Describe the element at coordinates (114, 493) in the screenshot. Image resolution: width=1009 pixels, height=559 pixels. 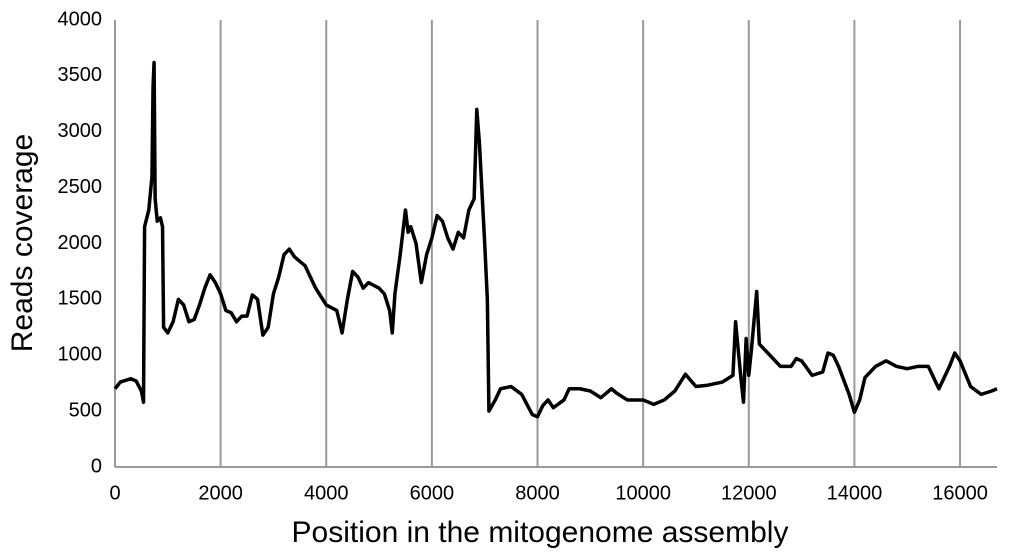
I see `x-tick-label: 0` at that location.